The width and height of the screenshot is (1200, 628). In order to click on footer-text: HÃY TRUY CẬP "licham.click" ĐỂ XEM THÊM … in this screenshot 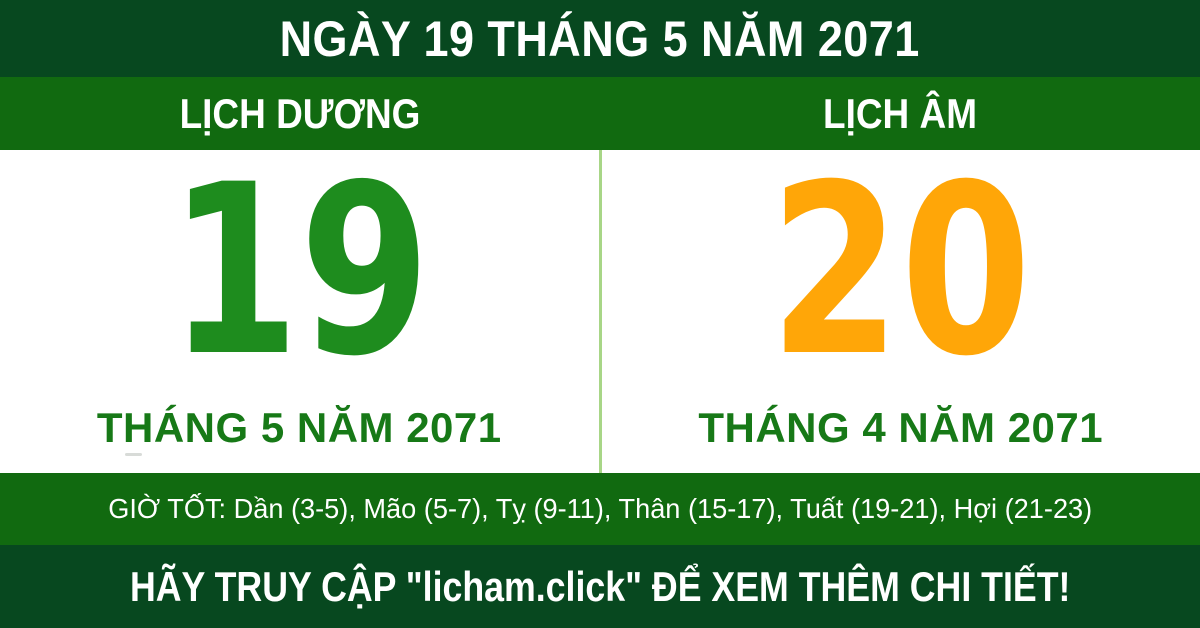, I will do `click(600, 586)`.